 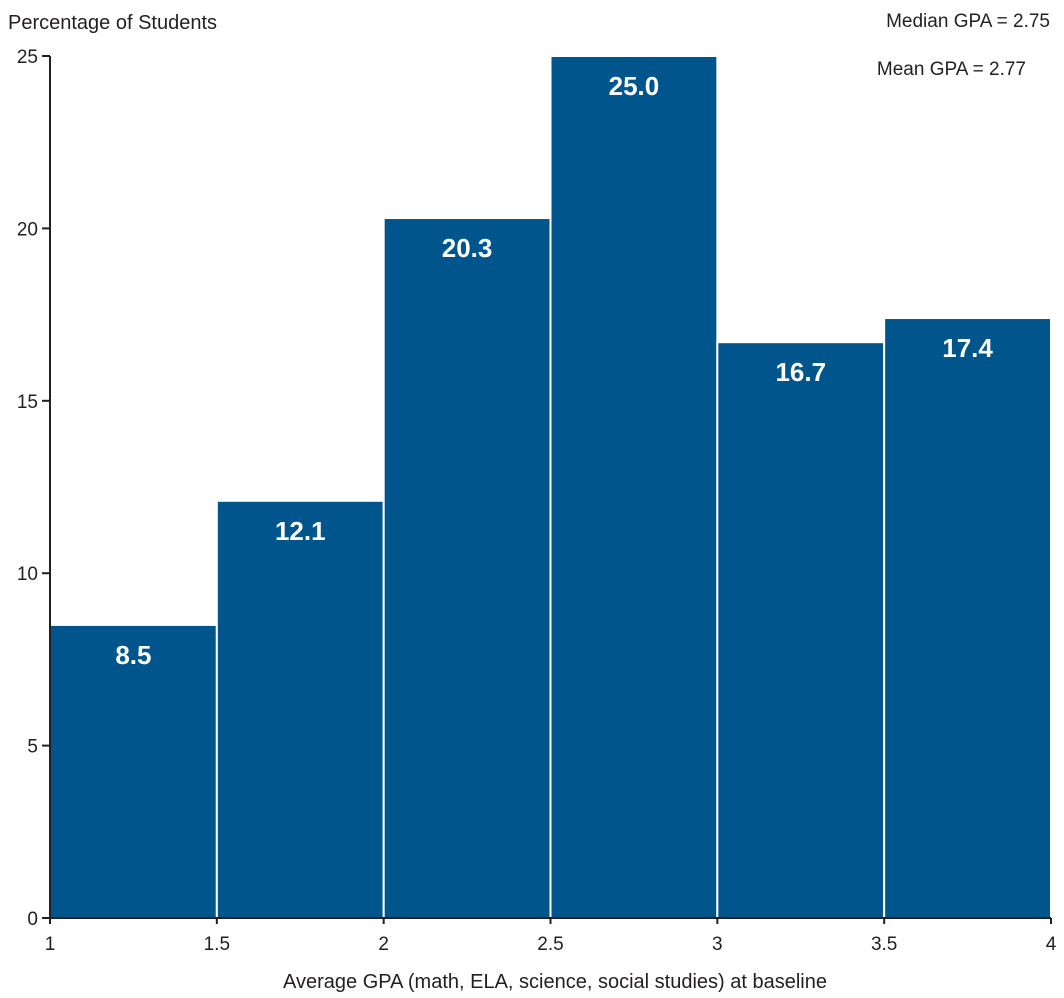 What do you see at coordinates (383, 944) in the screenshot?
I see `x-tick-label-2: 2` at bounding box center [383, 944].